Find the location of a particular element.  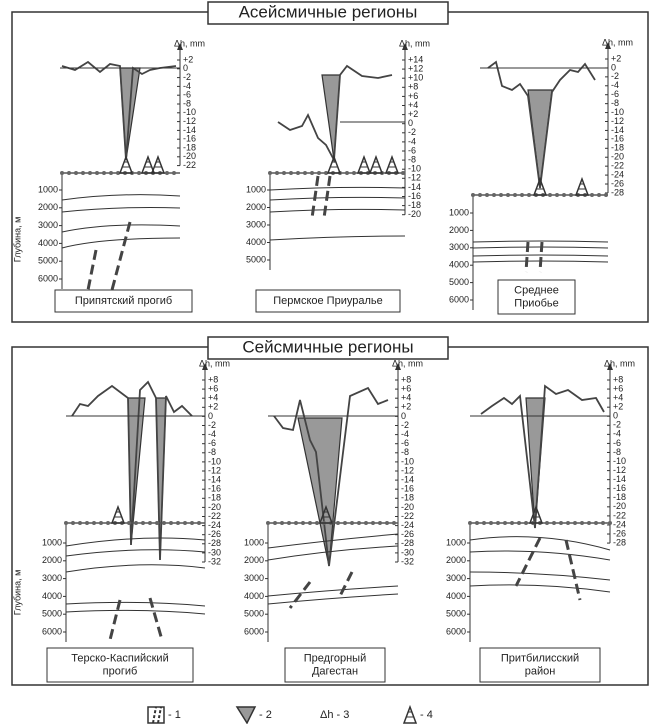

dh-tick-label: -12 is located at coordinates (214, 470).